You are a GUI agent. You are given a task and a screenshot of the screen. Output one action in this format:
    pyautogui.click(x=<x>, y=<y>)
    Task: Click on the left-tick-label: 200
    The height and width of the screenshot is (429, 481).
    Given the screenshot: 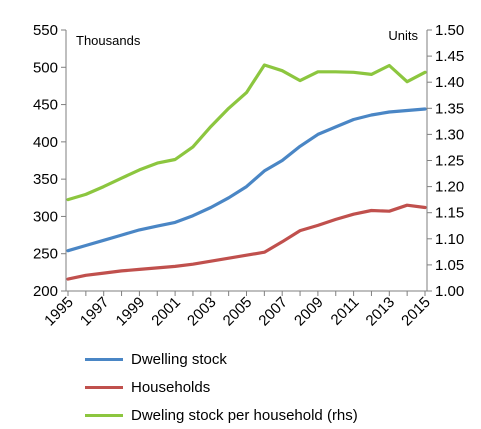 What is the action you would take?
    pyautogui.click(x=45, y=291)
    